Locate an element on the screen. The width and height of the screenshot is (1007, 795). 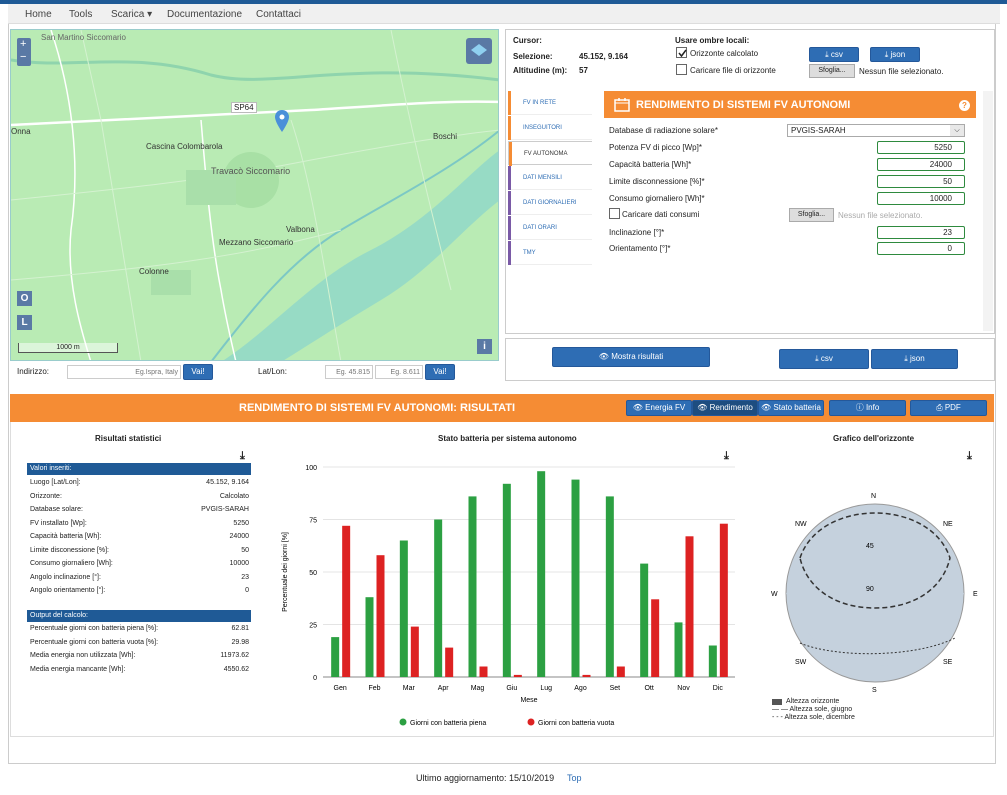
selection-value: 45.152, 9.164 is located at coordinates (603, 56).